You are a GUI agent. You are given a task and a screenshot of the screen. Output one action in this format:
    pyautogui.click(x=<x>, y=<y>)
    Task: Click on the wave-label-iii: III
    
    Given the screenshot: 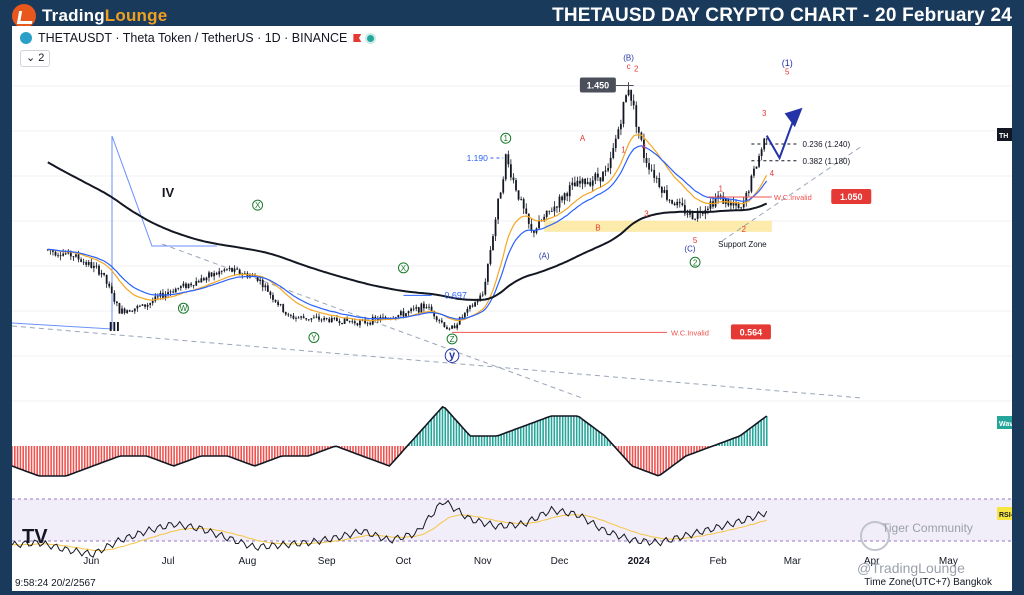 What is the action you would take?
    pyautogui.click(x=114, y=326)
    